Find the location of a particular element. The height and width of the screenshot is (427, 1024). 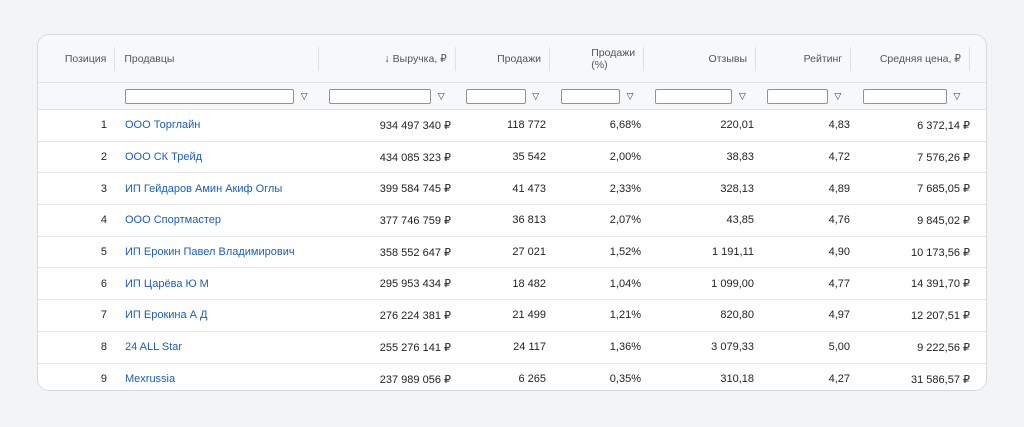

cell-sales-pct: 6,68% is located at coordinates (625, 125).